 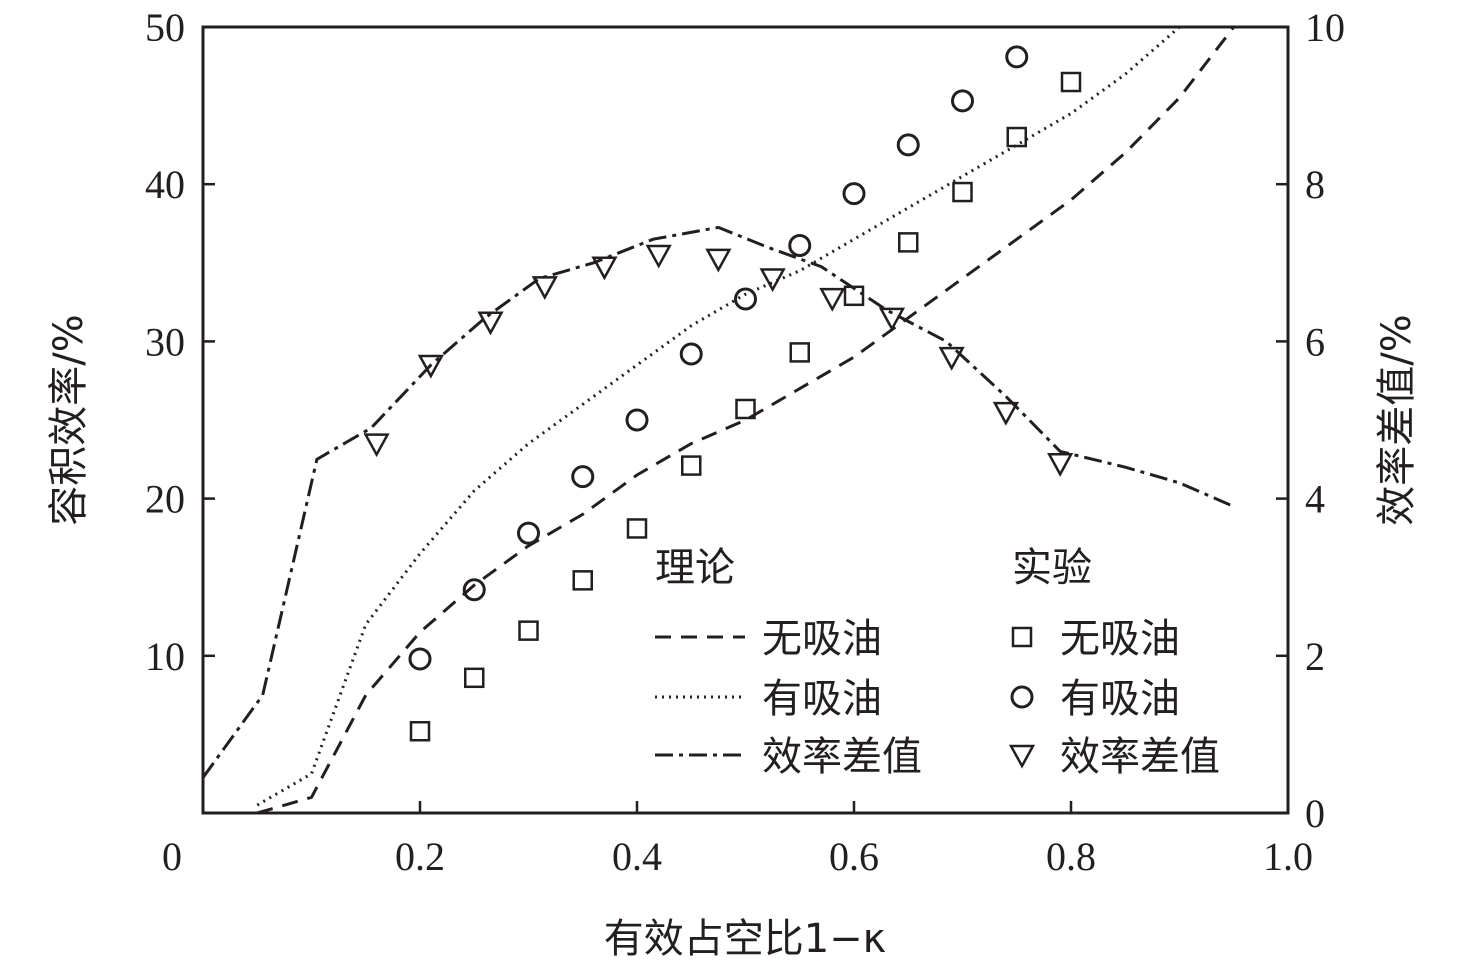 I want to click on legend-marker-square, so click(x=1022, y=637).